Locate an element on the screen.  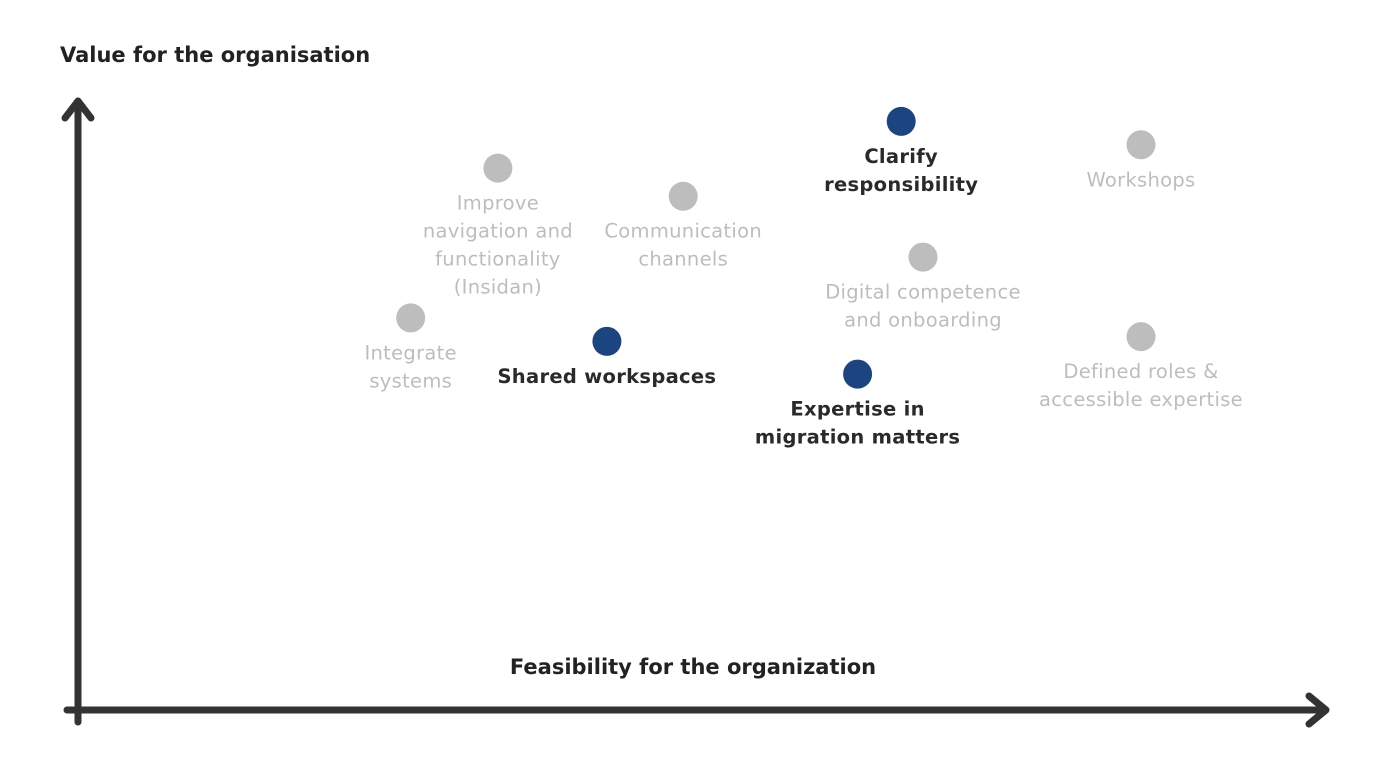
data-point-label: Workshops is located at coordinates (1140, 179).